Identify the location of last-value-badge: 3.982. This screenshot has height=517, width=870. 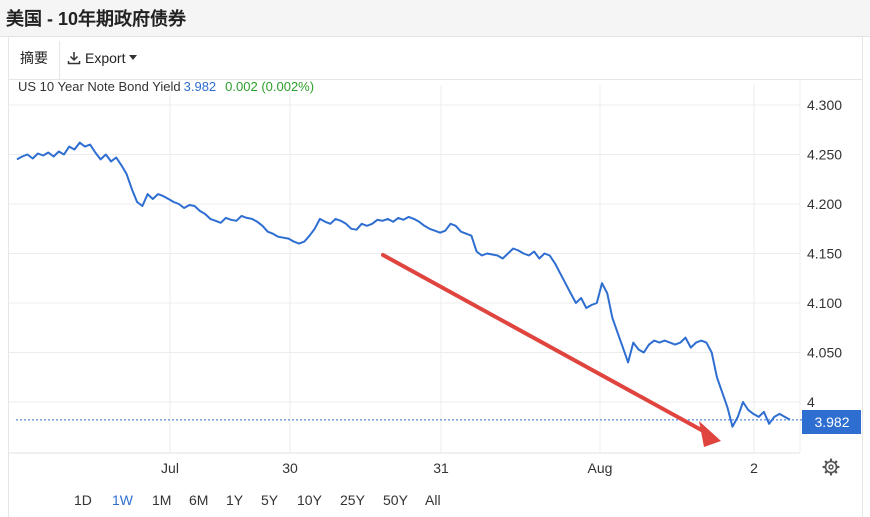
(831, 422).